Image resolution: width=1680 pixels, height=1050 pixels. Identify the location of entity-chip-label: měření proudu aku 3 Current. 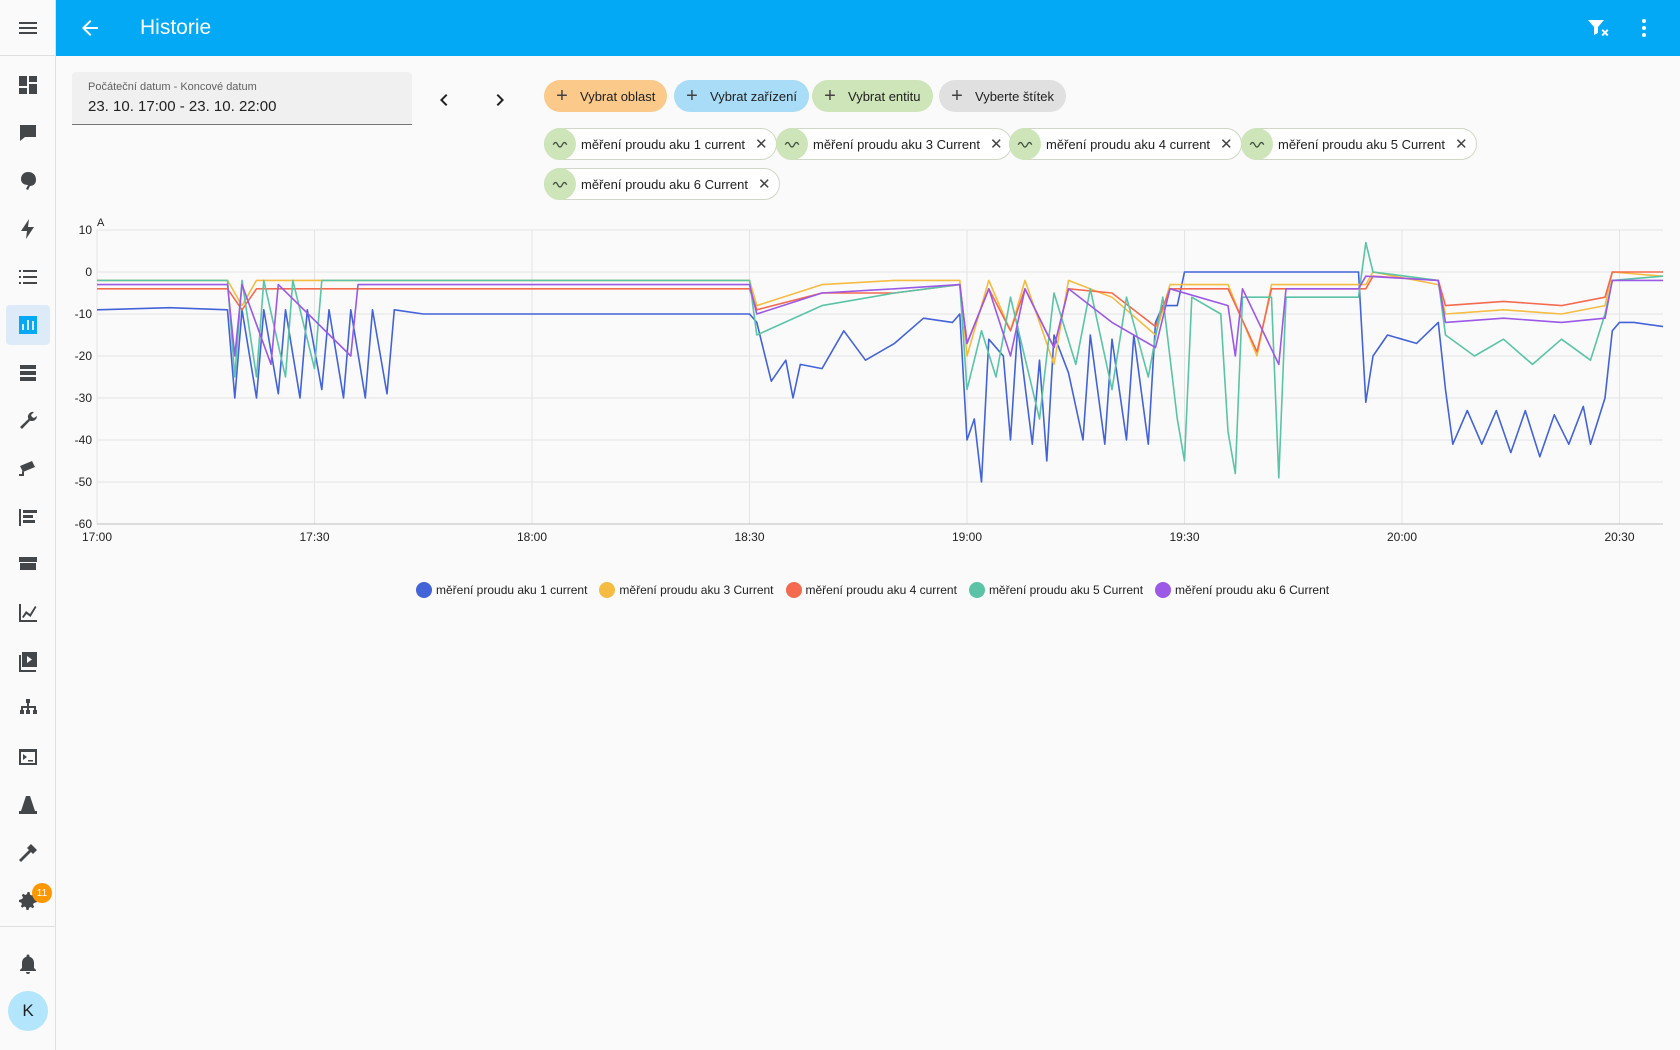
(896, 144).